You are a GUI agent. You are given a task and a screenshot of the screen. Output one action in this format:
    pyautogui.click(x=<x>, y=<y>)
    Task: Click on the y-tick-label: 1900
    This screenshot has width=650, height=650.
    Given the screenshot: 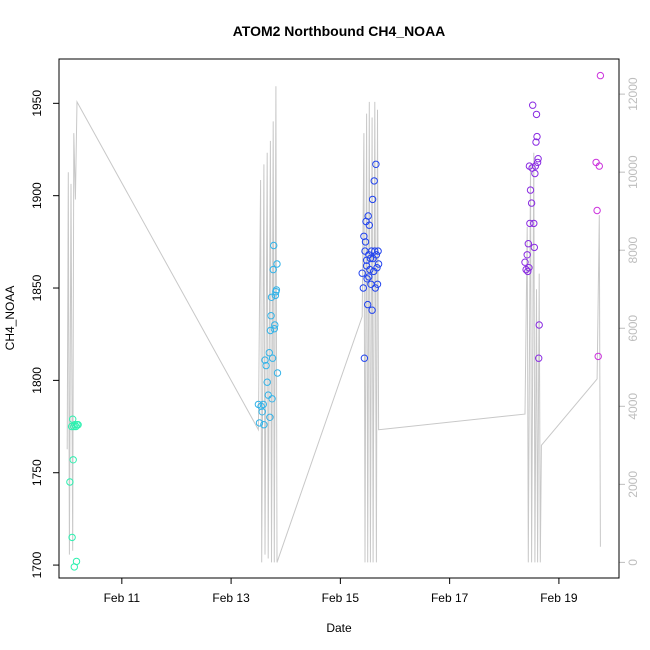 What is the action you would take?
    pyautogui.click(x=37, y=195)
    